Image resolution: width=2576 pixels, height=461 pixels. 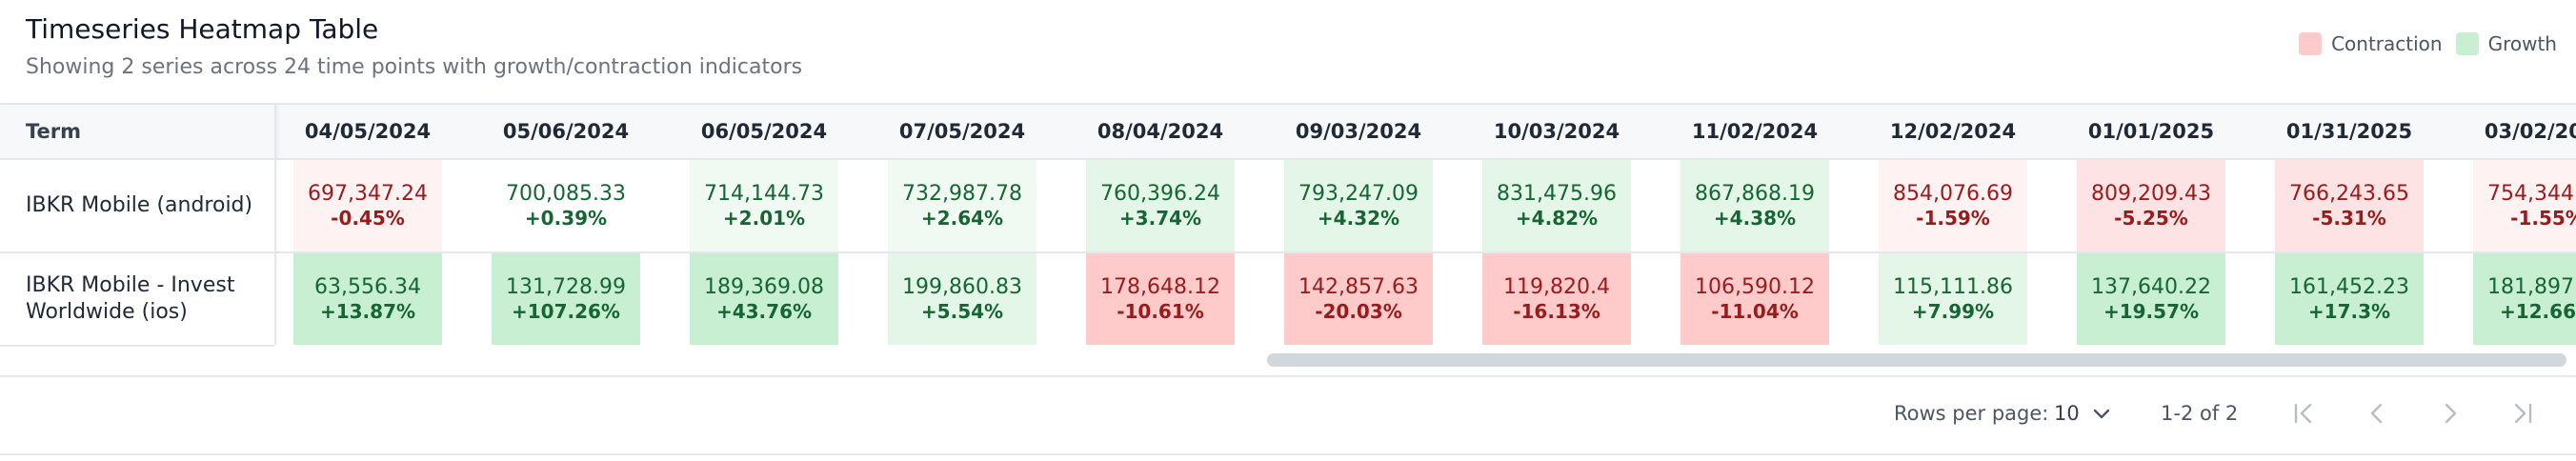 I want to click on cell-value: 714,144.73, so click(x=764, y=194).